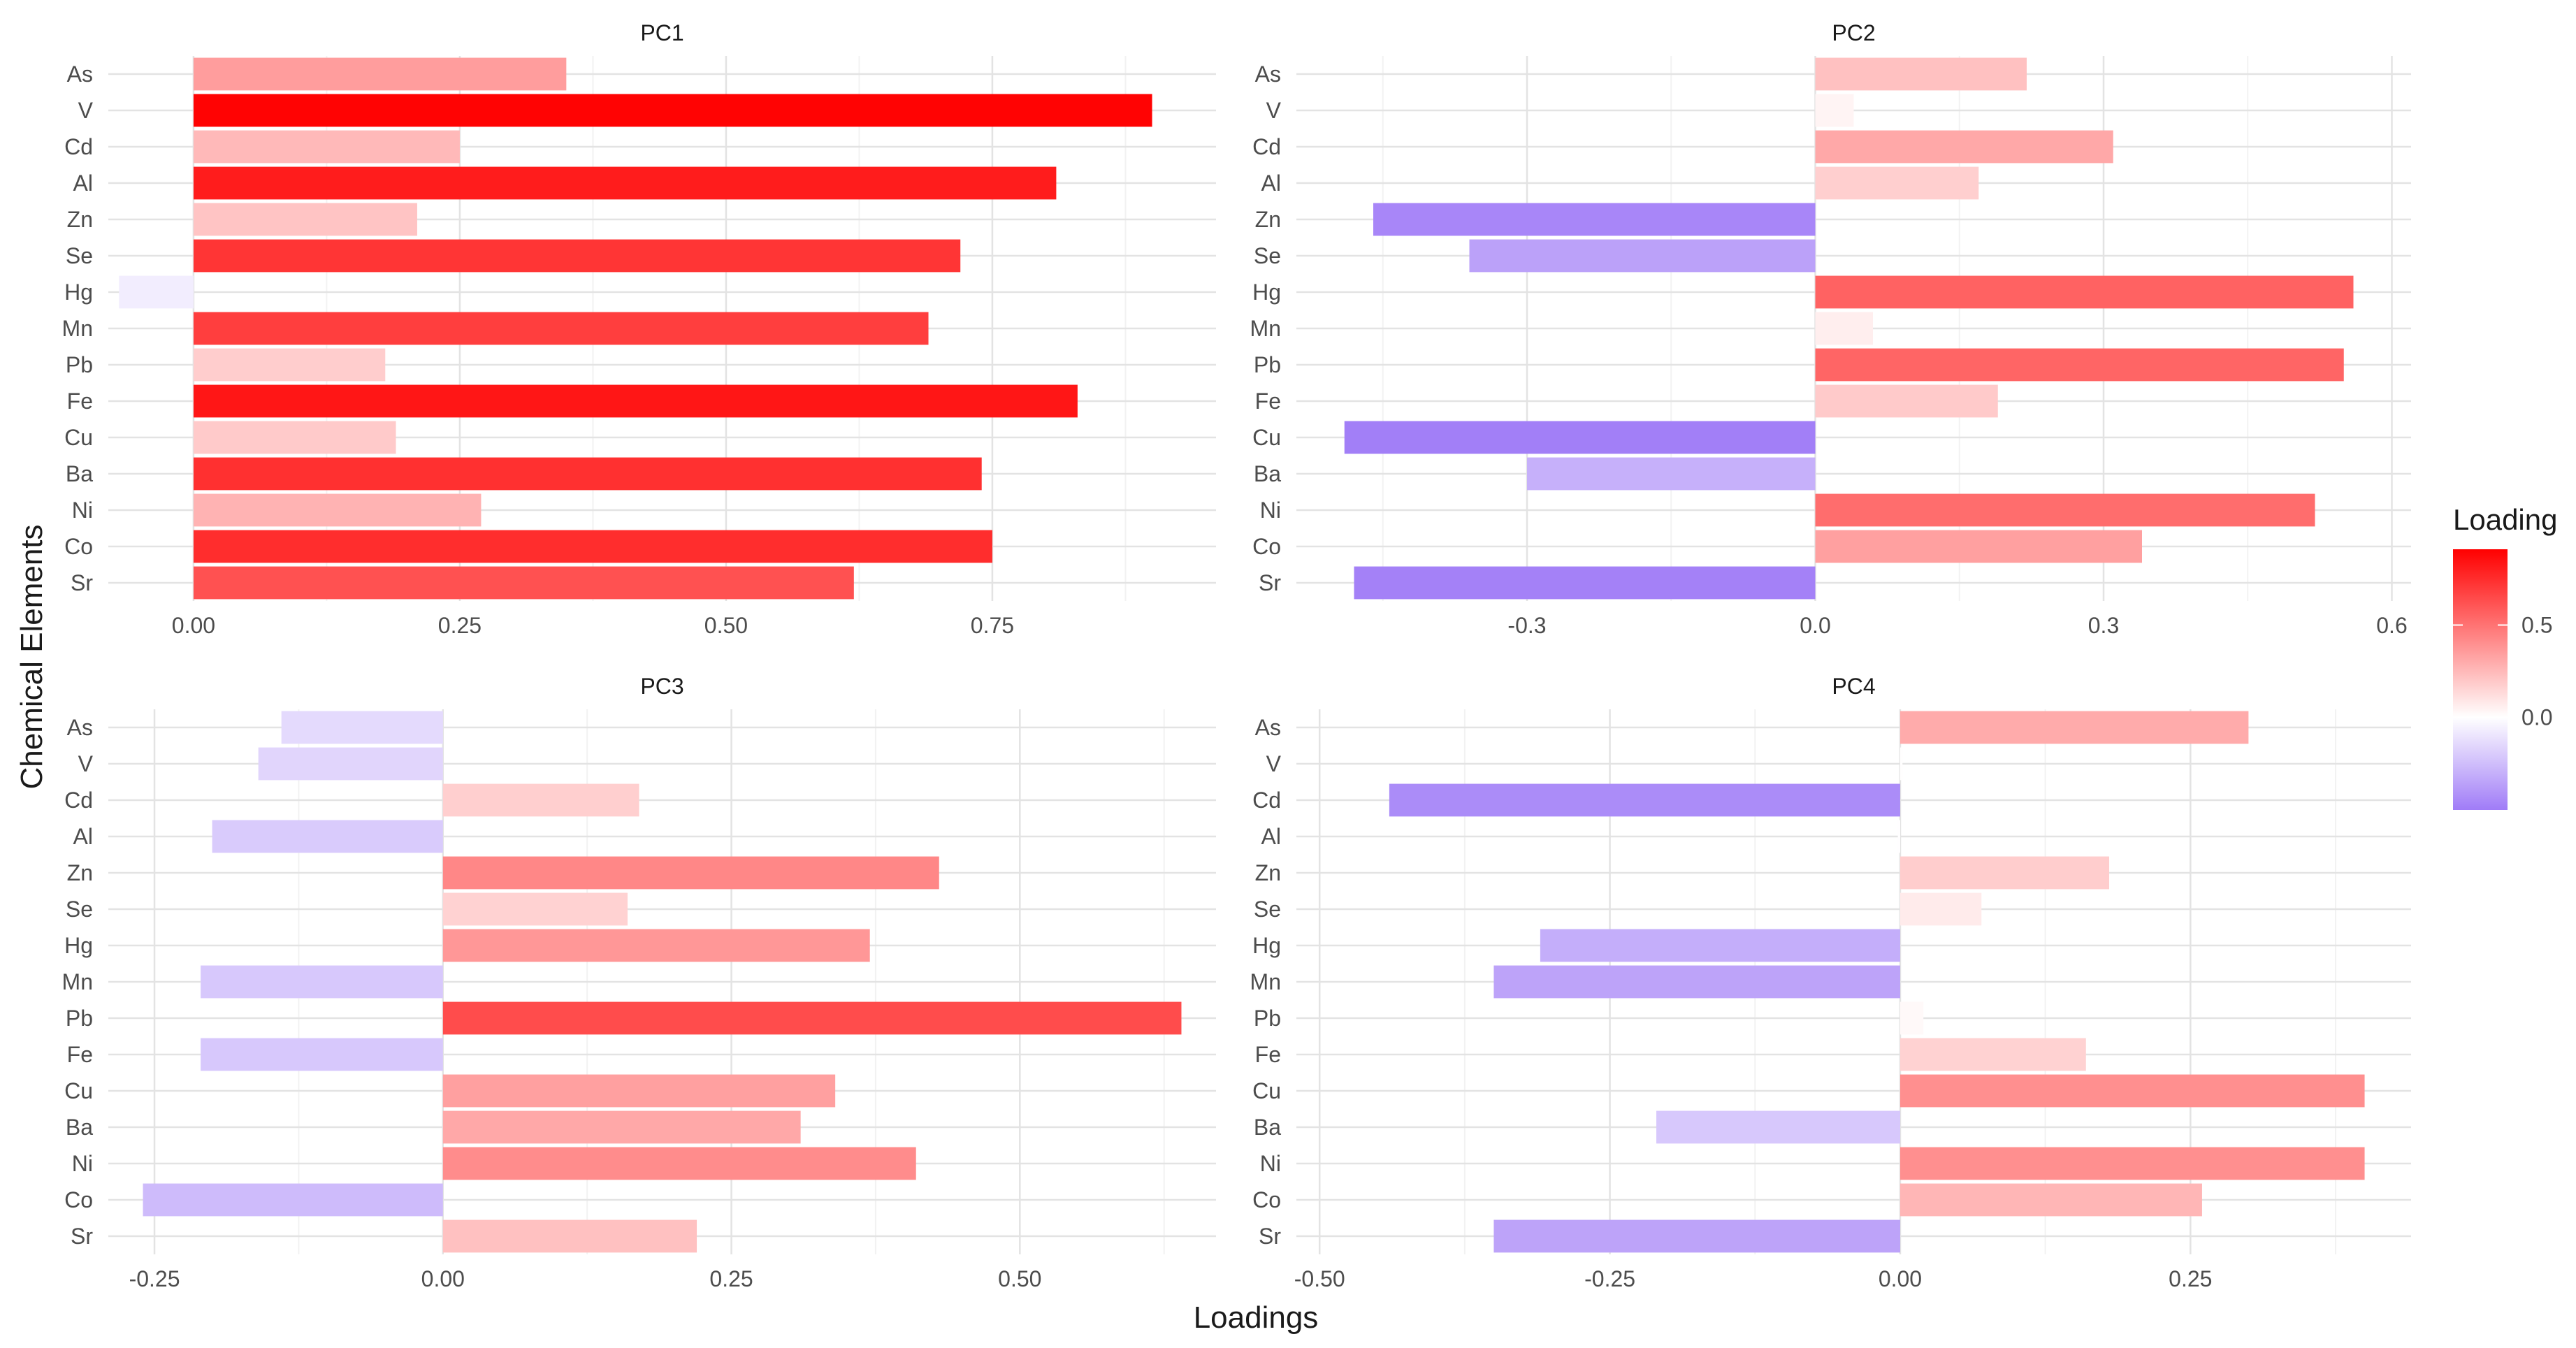 The width and height of the screenshot is (2576, 1348). What do you see at coordinates (289, 365) in the screenshot?
I see `bar-pc1-pb` at bounding box center [289, 365].